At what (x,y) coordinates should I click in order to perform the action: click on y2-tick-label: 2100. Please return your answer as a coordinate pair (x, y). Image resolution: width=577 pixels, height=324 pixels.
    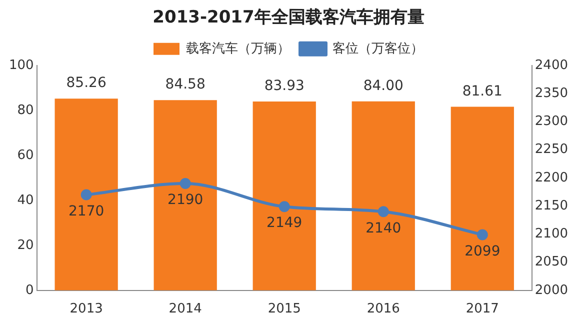
    Looking at the image, I should click on (551, 234).